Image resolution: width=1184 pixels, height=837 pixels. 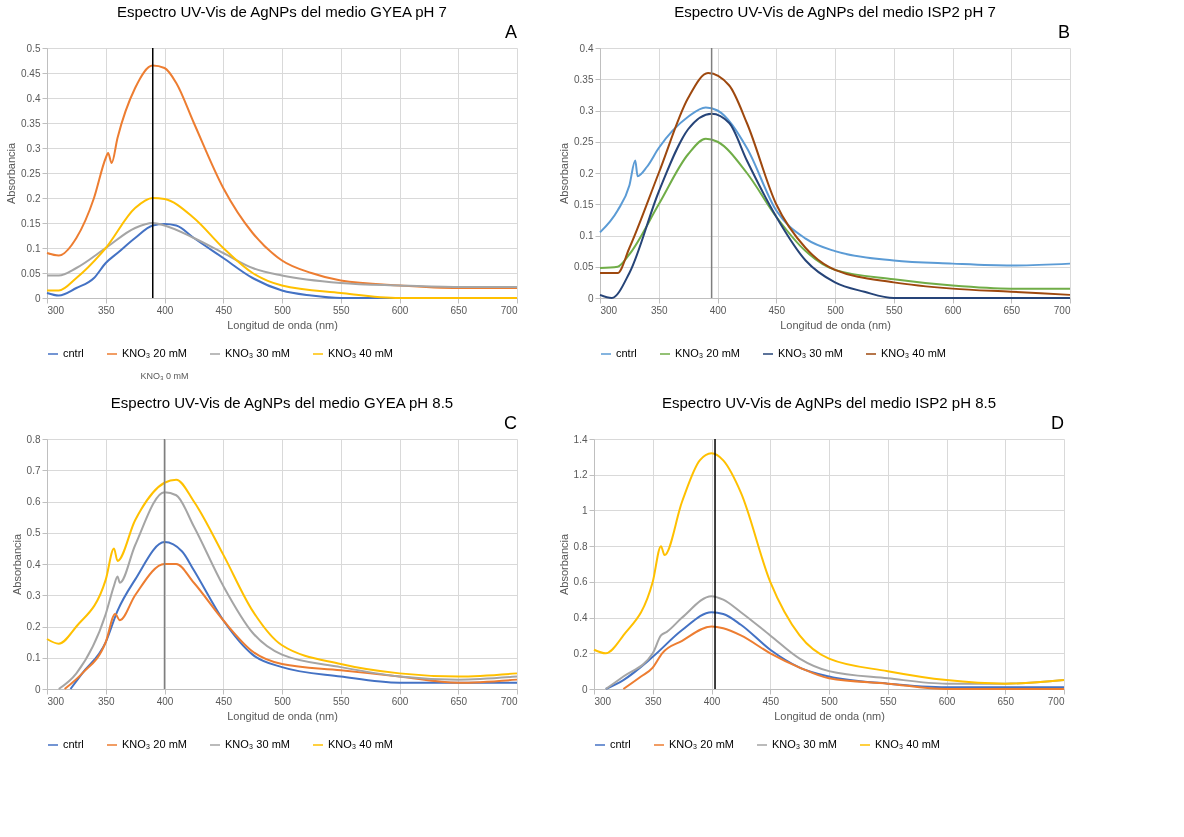 What do you see at coordinates (829, 402) in the screenshot?
I see `chart-title: Espectro UV-Vis de AgNPs del medio ISP2 pH 8.5` at bounding box center [829, 402].